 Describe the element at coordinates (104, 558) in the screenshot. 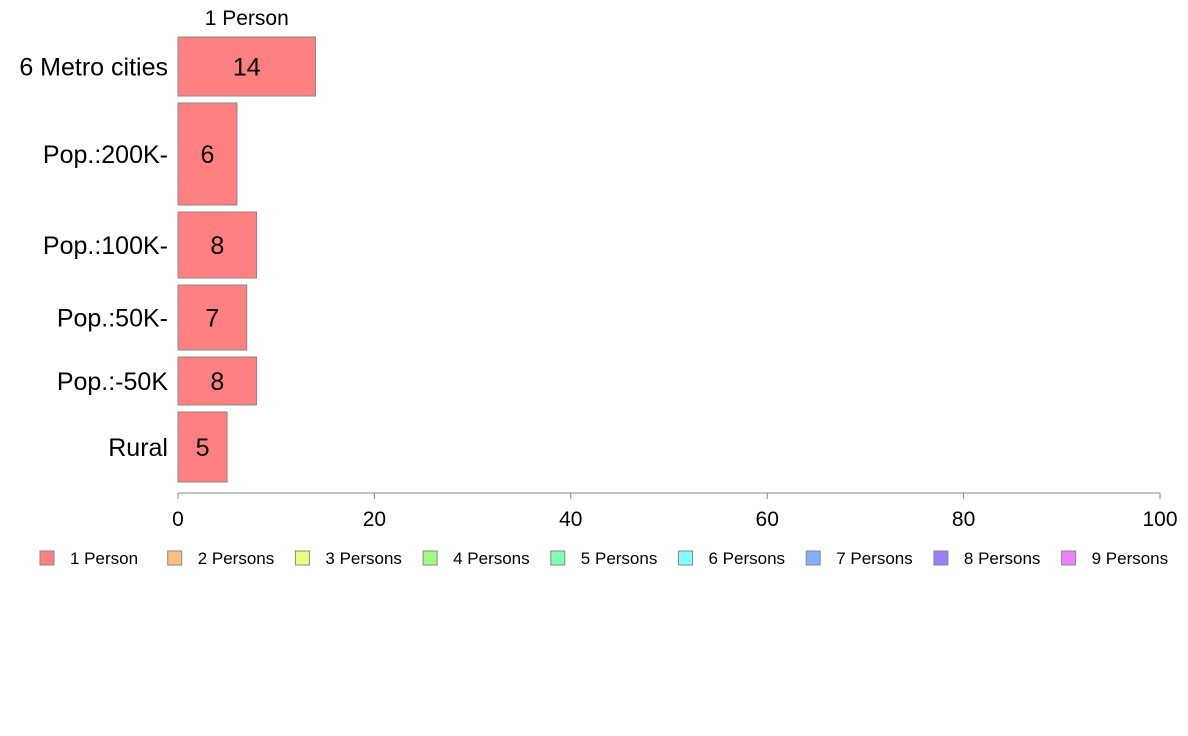

I see `legend-label: 1 Person` at that location.